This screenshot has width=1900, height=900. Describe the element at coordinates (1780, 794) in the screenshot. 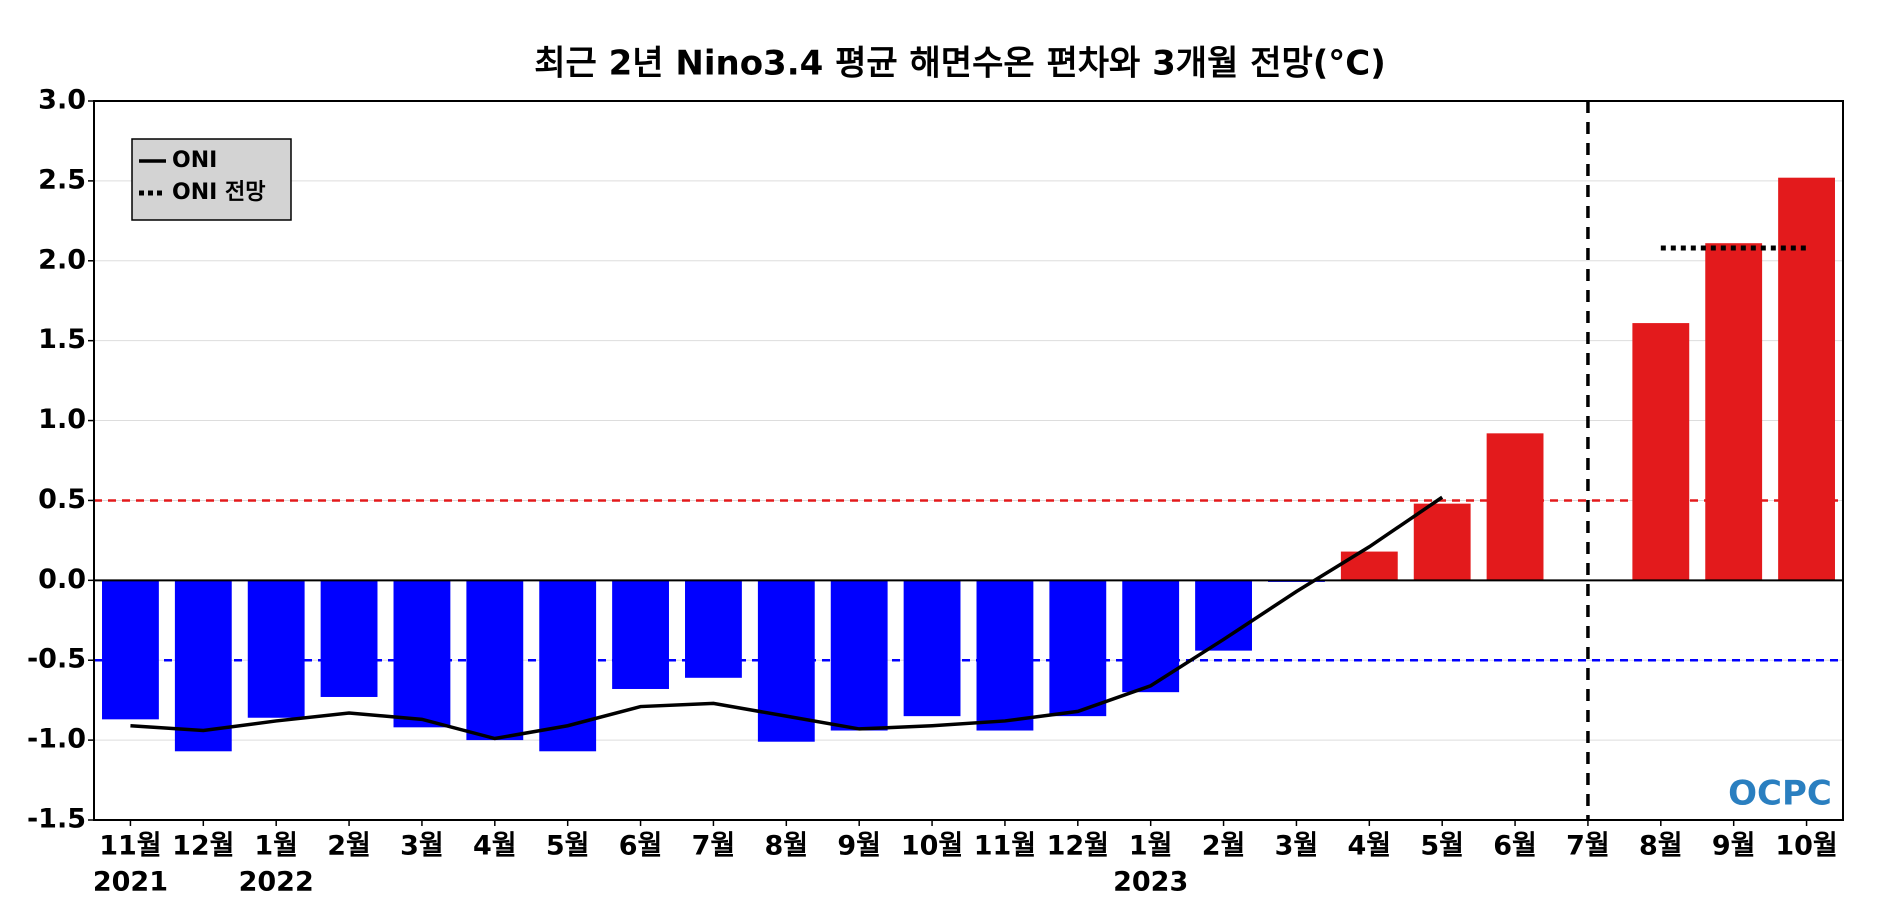

I see `logo: OCPC` at that location.